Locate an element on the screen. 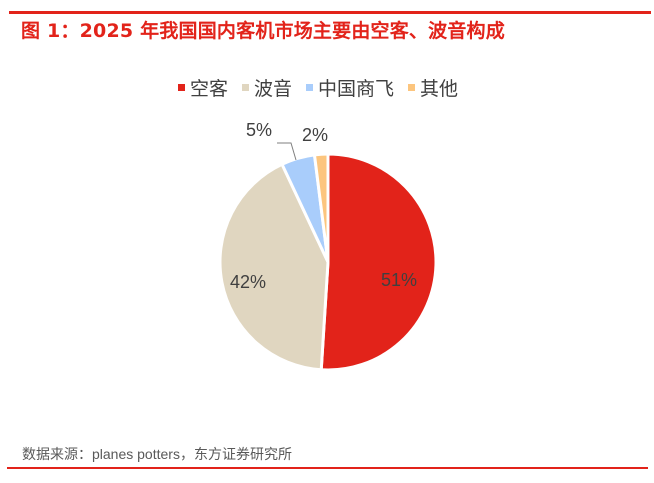 The width and height of the screenshot is (654, 483). legend-item-boeing: 波音 is located at coordinates (267, 87).